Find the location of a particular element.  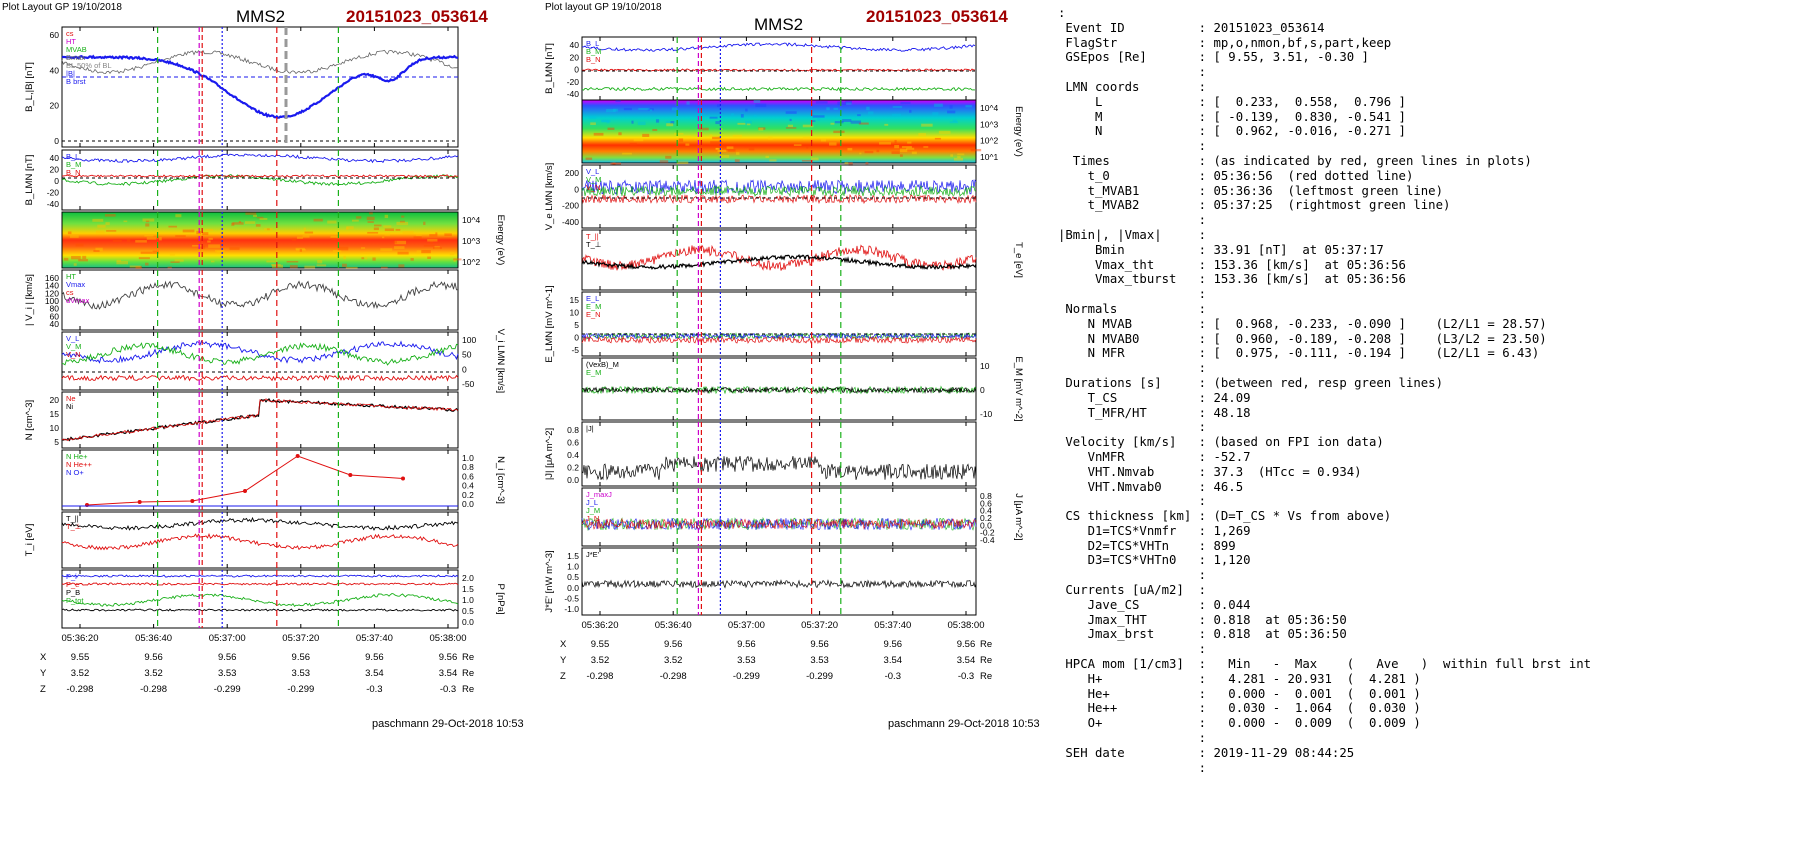

position-value: 3.52 is located at coordinates (153, 673).